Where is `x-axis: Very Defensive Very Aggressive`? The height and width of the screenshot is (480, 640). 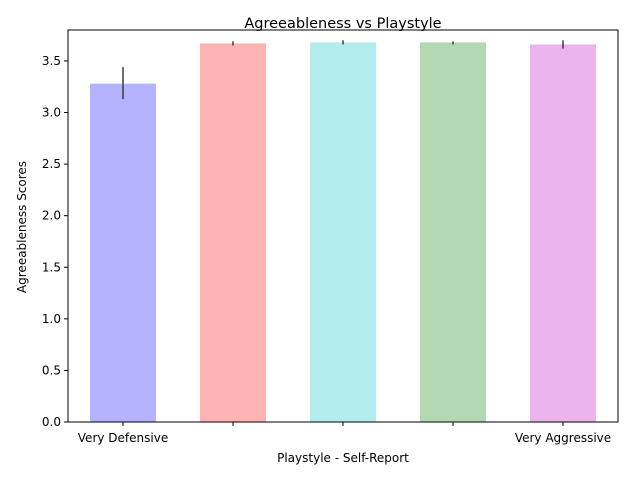 x-axis: Very Defensive Very Aggressive is located at coordinates (344, 433).